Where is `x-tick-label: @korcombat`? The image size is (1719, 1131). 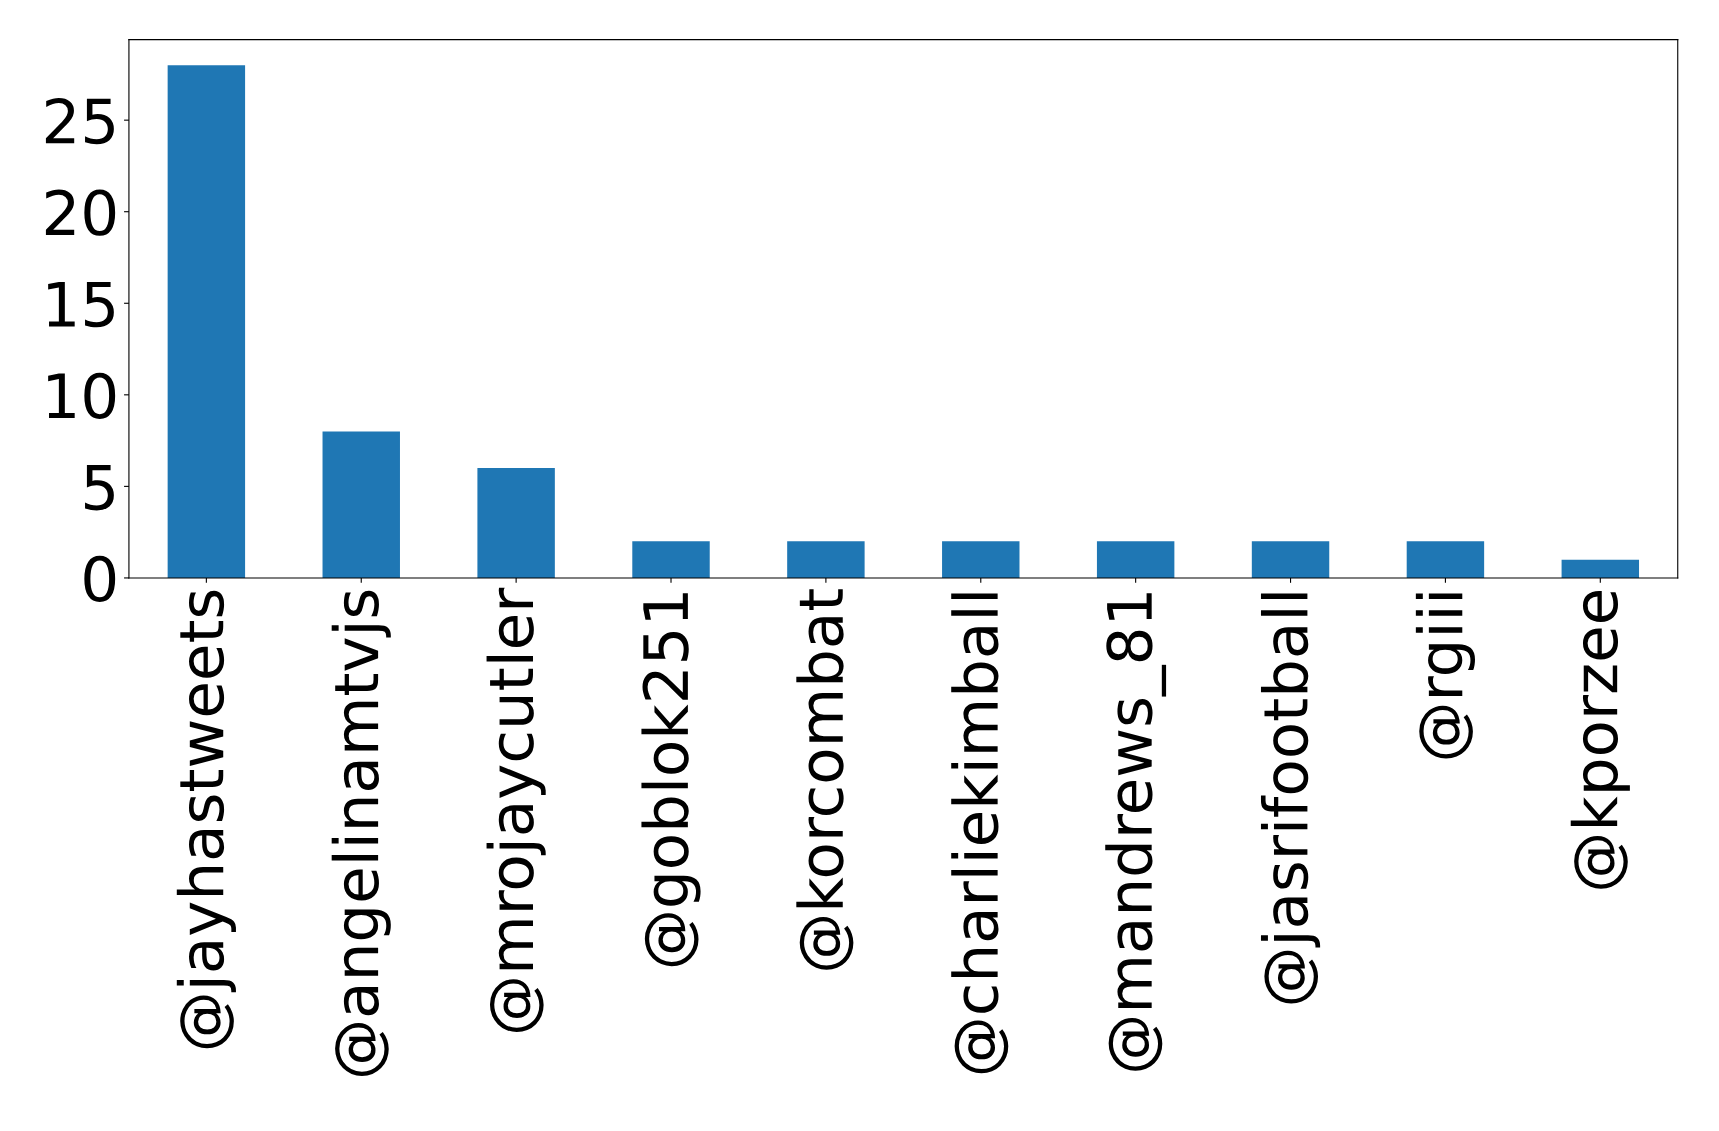 x-tick-label: @korcombat is located at coordinates (825, 779).